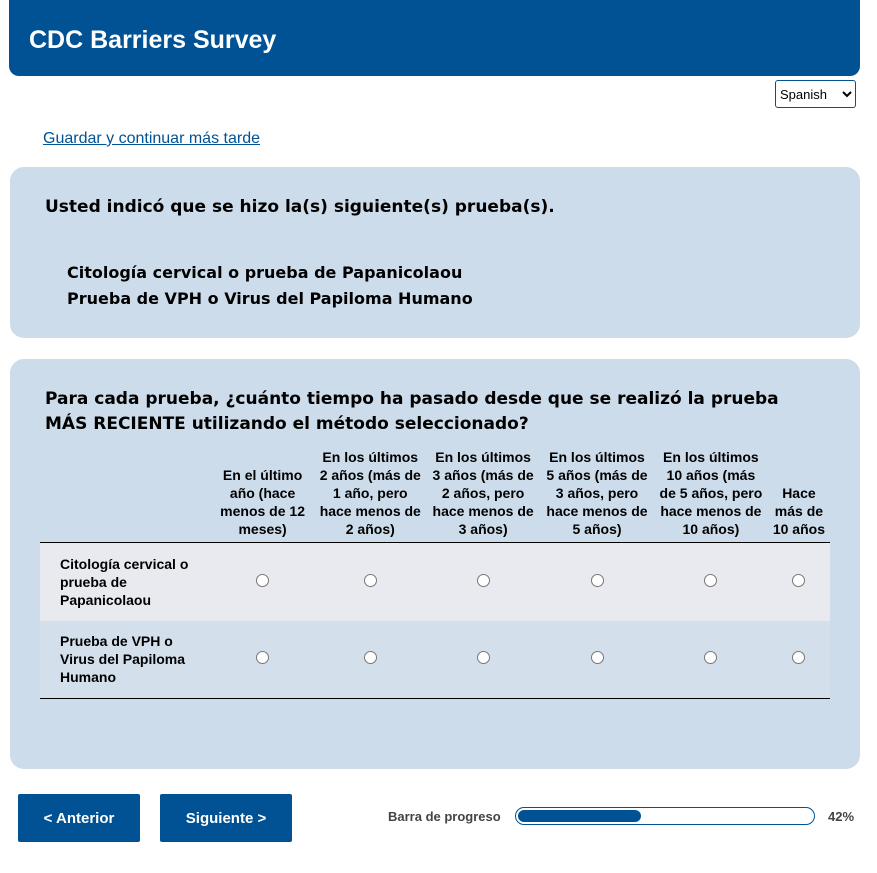  Describe the element at coordinates (665, 816) in the screenshot. I see `progress-bar` at that location.